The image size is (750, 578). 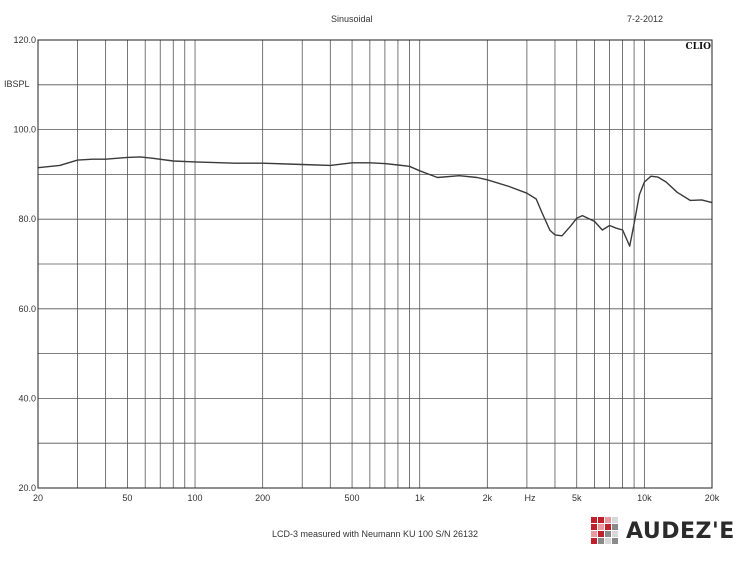 I want to click on x-tick-label: 2k, so click(x=488, y=498).